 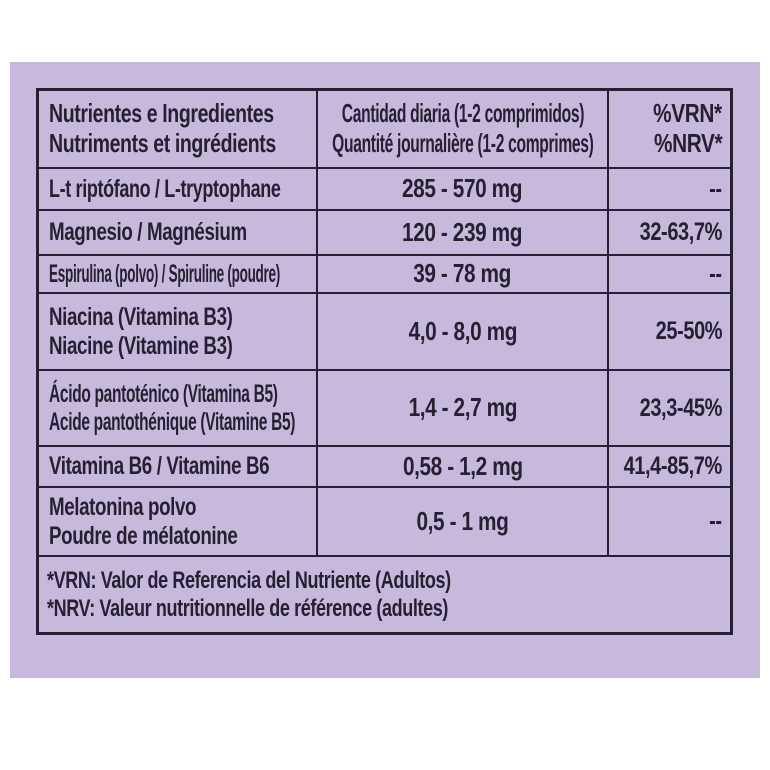 What do you see at coordinates (123, 507) in the screenshot?
I see `nutrient-name-line1: Melatonina polvo` at bounding box center [123, 507].